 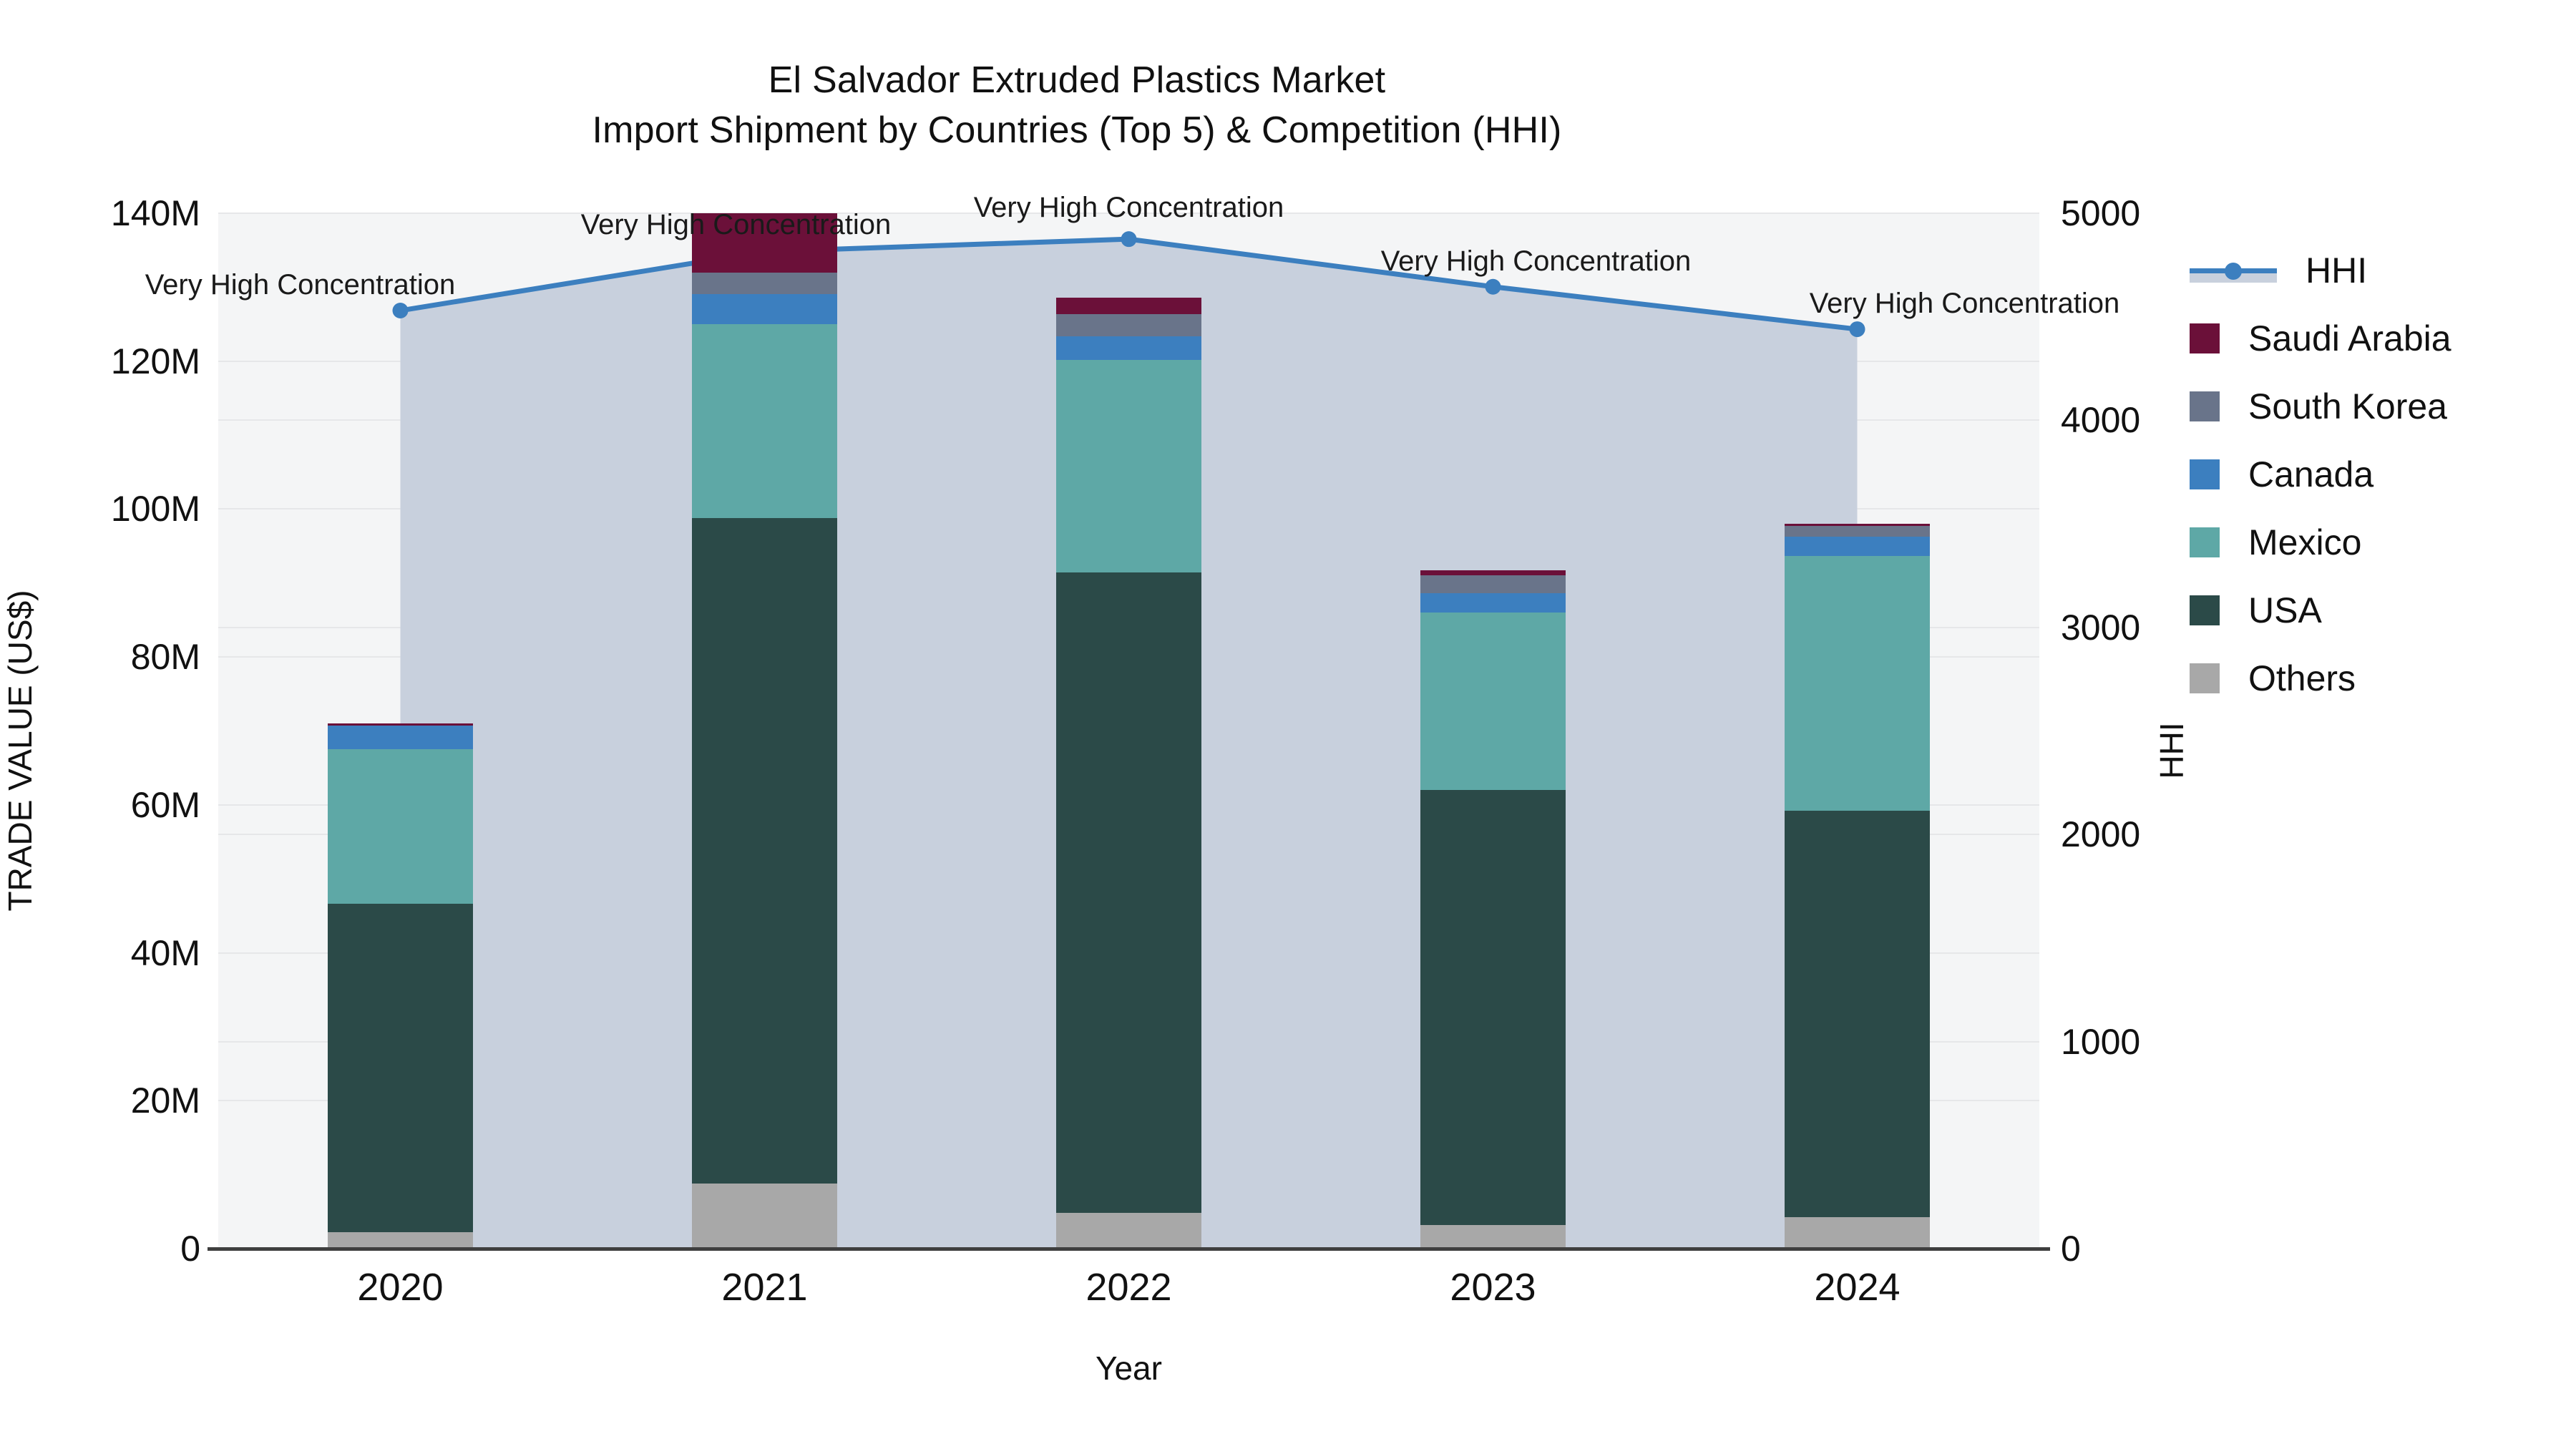 What do you see at coordinates (1077, 80) in the screenshot?
I see `chart-title-line-1: El Salvador Extruded Plastics Market` at bounding box center [1077, 80].